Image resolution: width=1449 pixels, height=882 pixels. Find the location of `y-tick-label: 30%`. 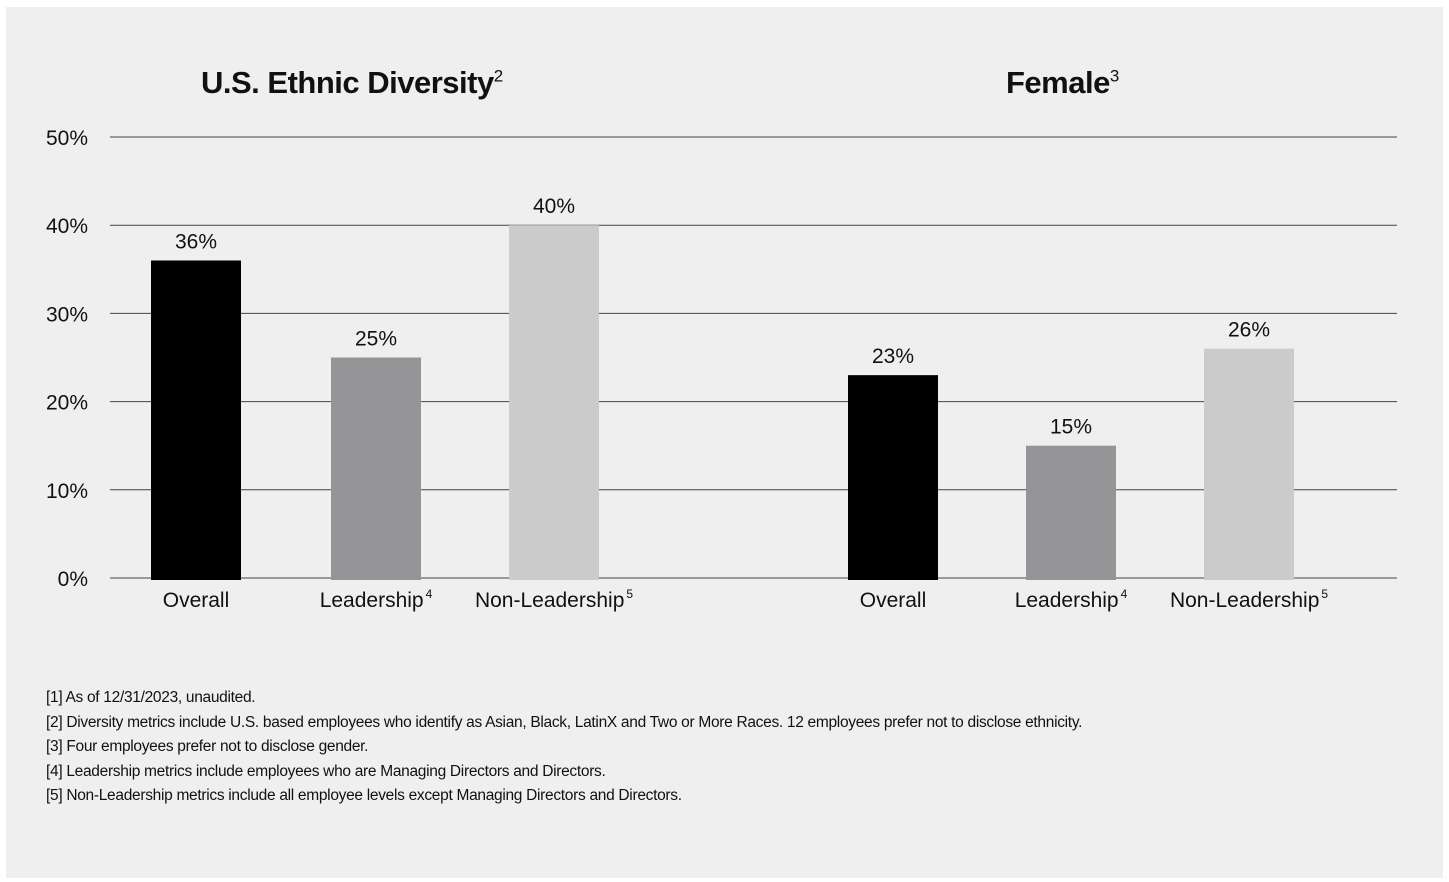

y-tick-label: 30% is located at coordinates (67, 314).